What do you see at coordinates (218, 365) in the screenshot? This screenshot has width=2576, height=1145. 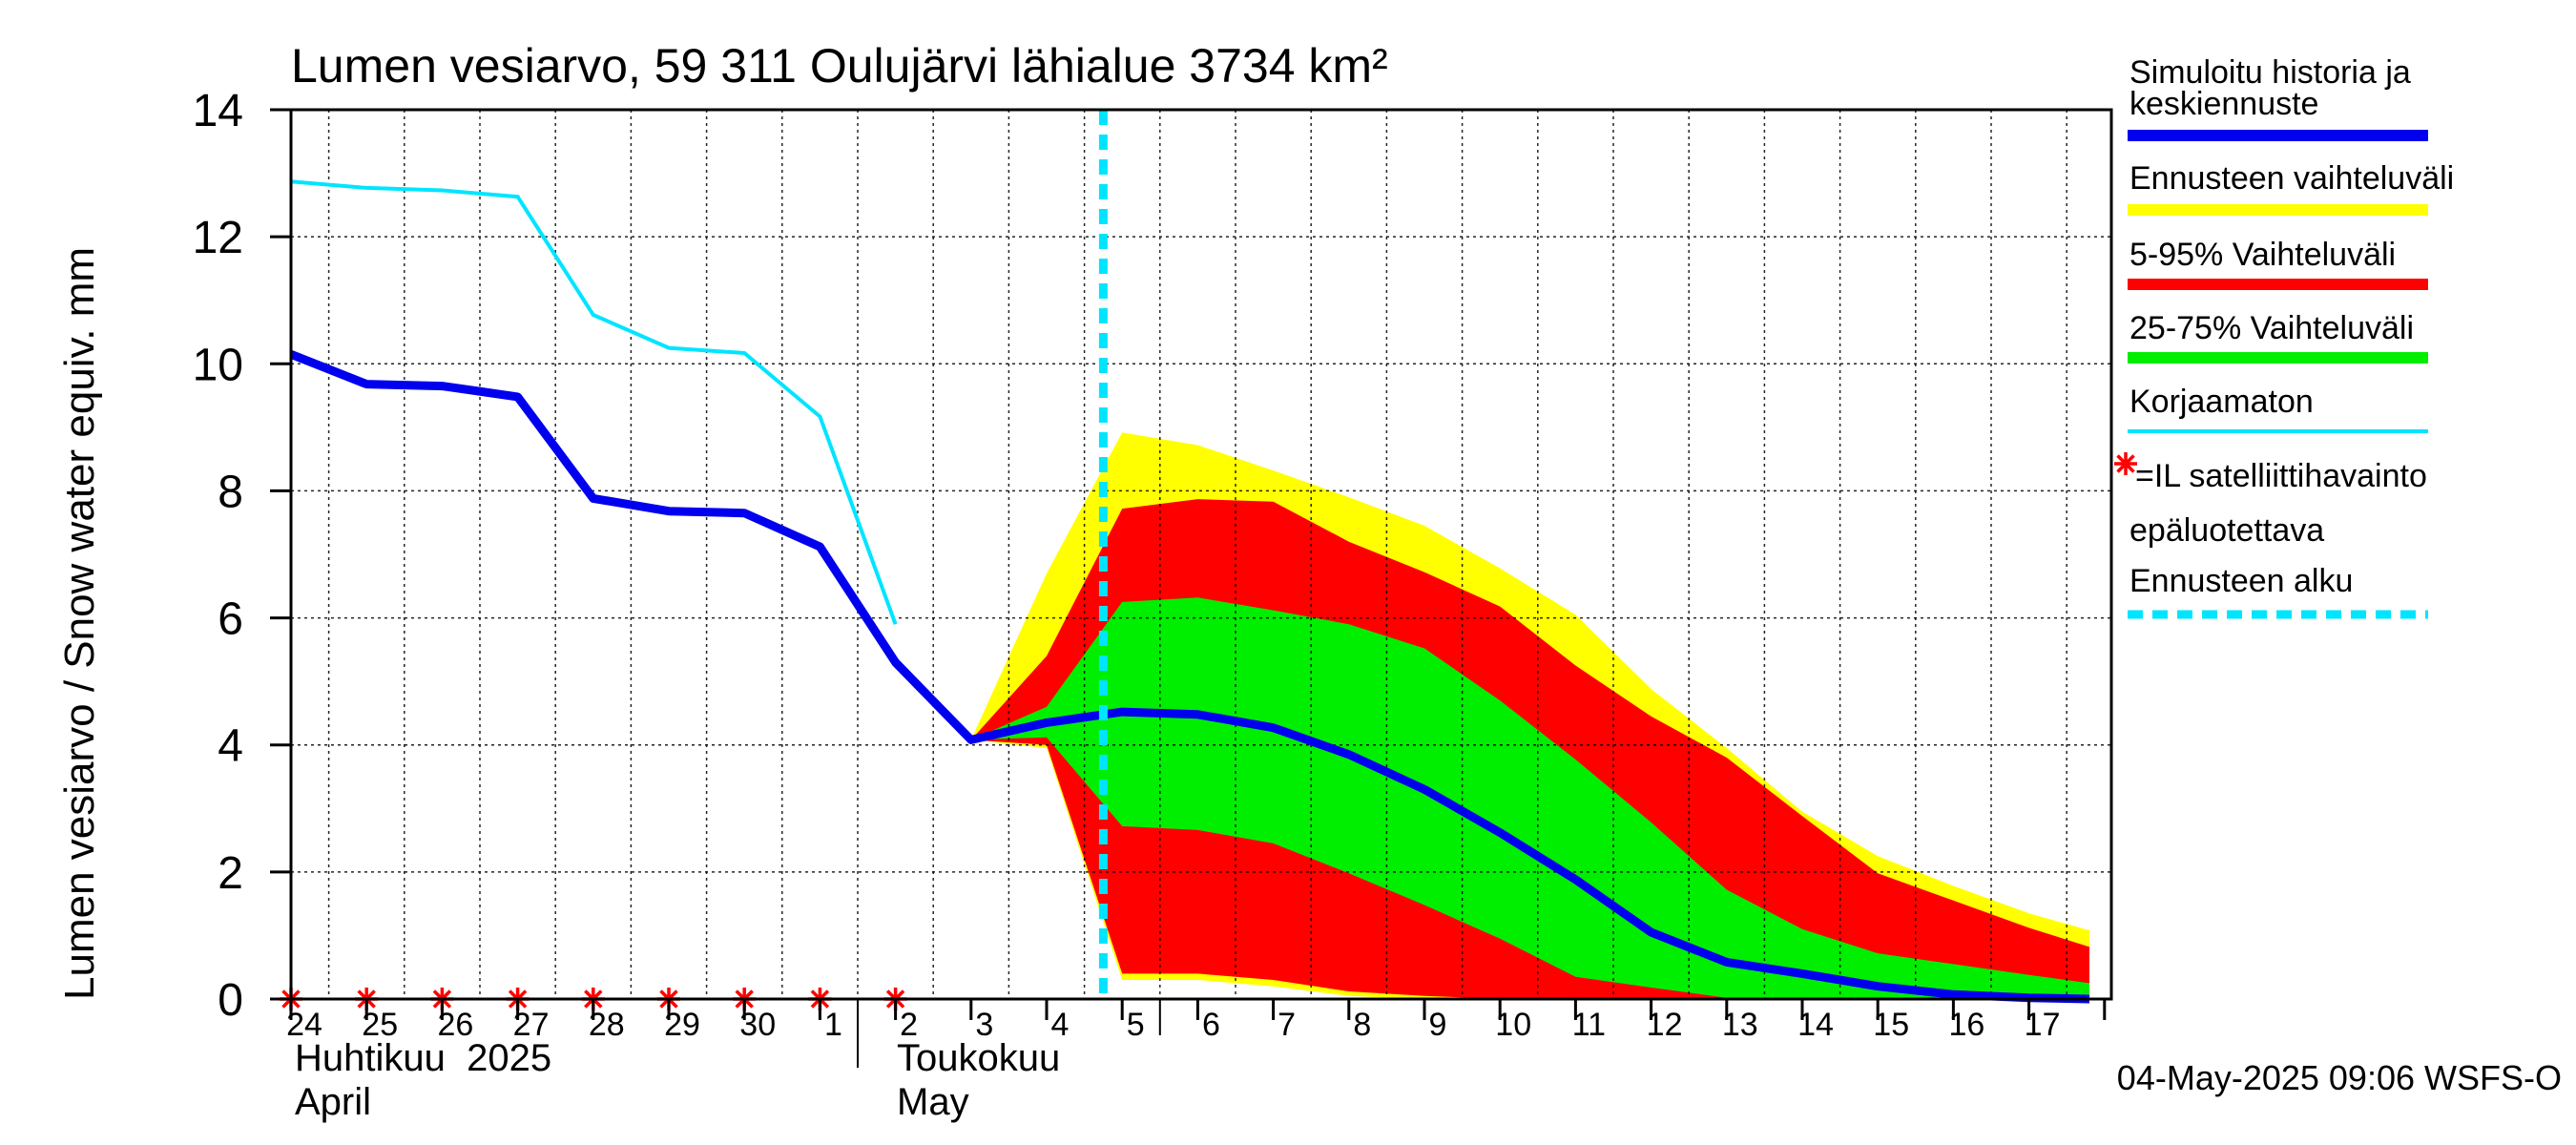 I see `y-tick-label: 10` at bounding box center [218, 365].